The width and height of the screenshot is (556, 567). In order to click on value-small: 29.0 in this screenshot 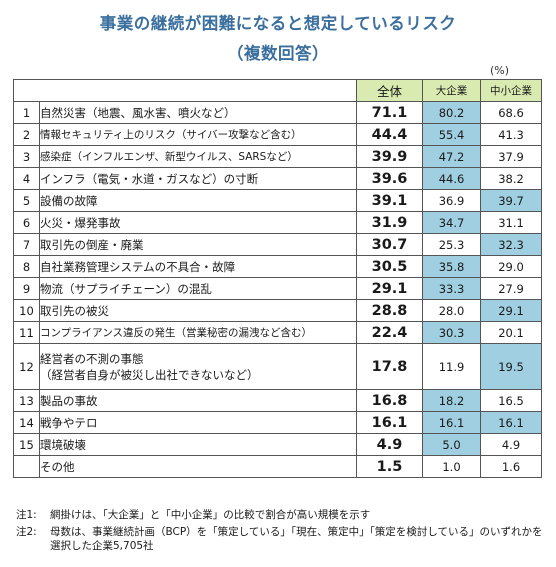, I will do `click(511, 266)`.